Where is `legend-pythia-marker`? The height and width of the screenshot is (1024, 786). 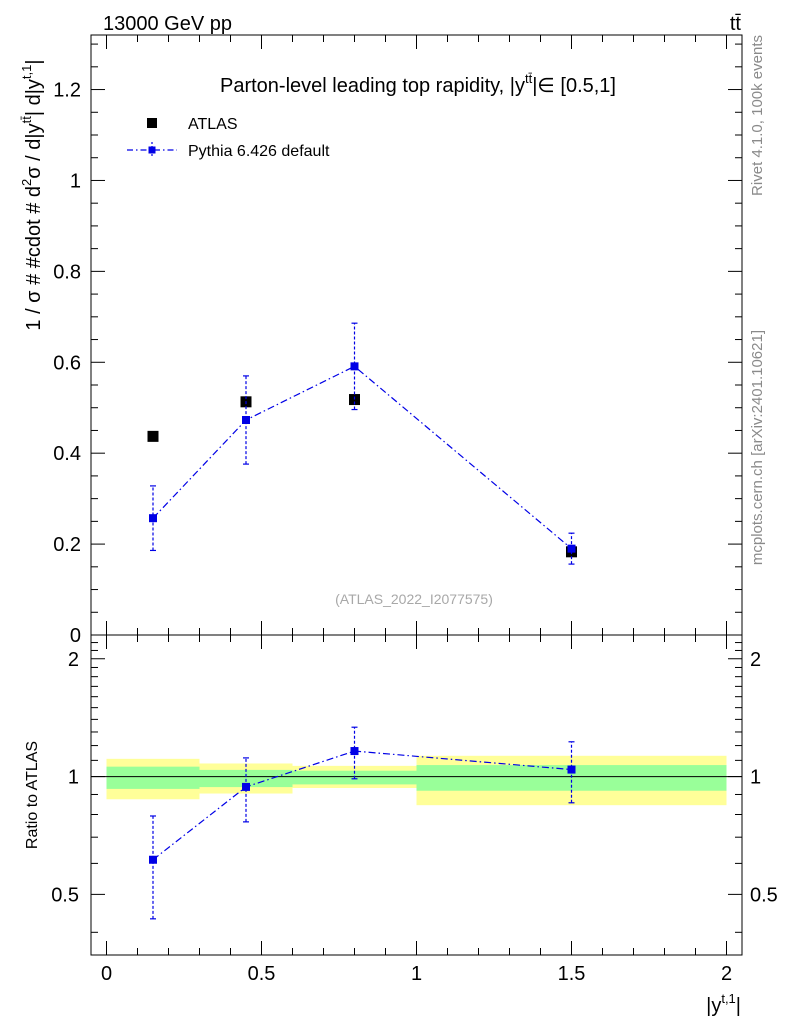
legend-pythia-marker is located at coordinates (152, 150).